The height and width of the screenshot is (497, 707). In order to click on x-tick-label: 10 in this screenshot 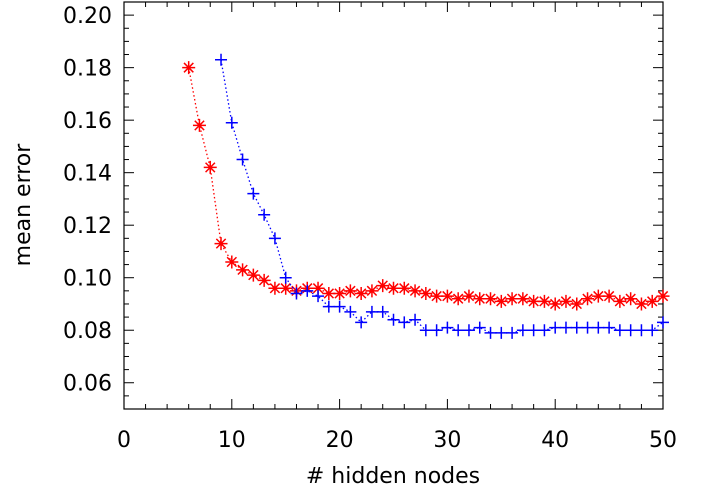, I will do `click(232, 440)`.